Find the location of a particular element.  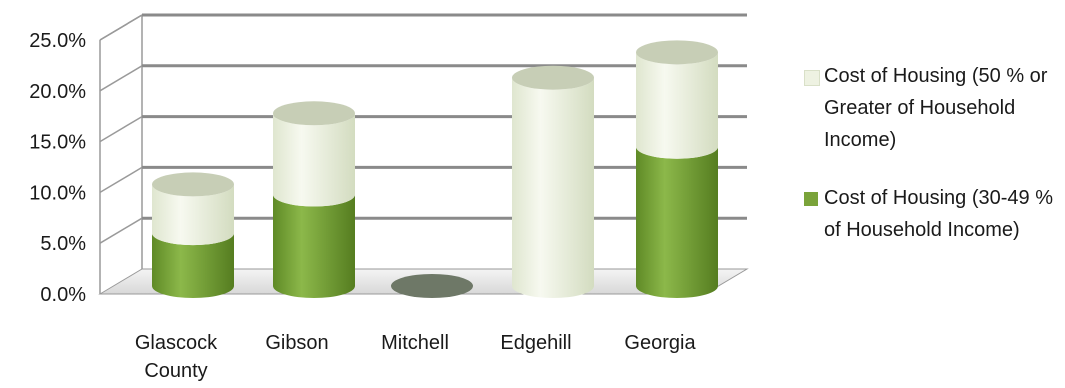

y-tick-label: 20.0% is located at coordinates (57, 92).